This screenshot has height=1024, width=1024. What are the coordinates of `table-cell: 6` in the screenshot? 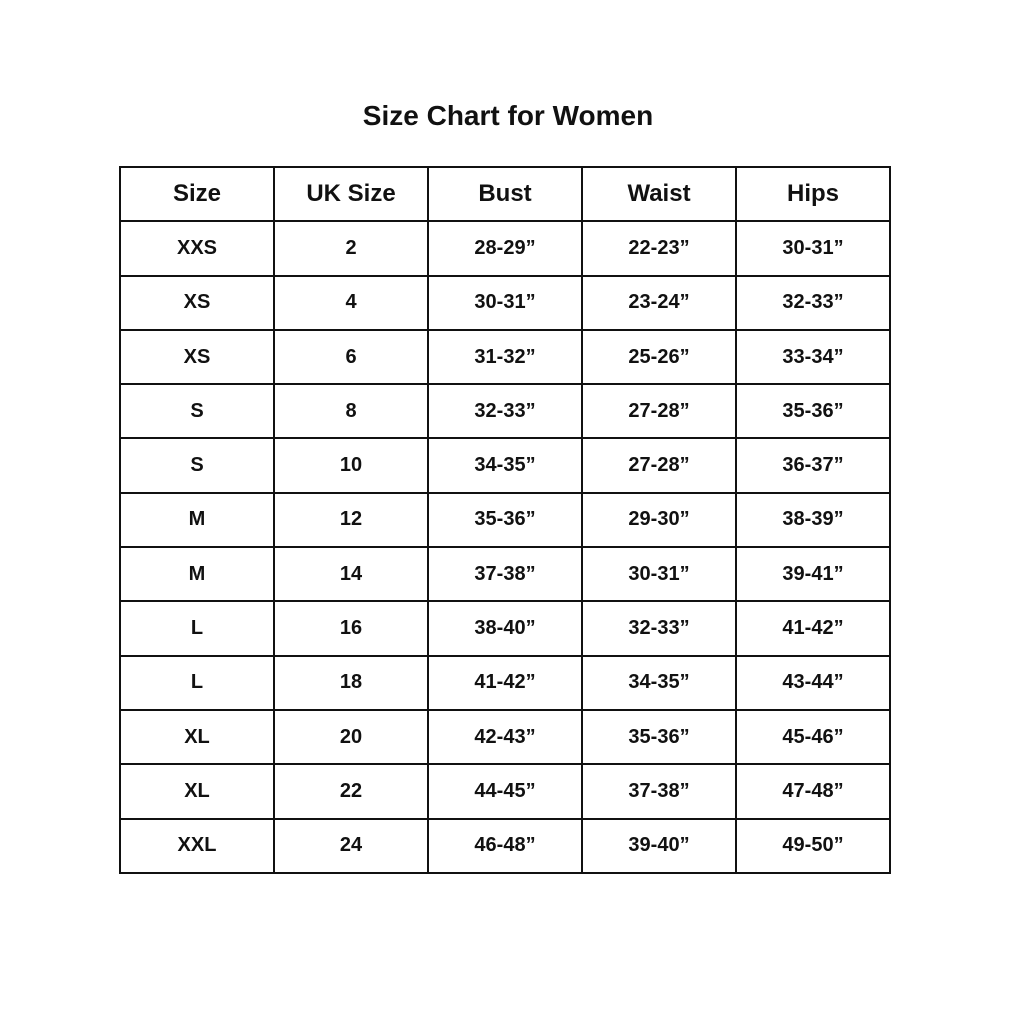 It's located at (351, 357).